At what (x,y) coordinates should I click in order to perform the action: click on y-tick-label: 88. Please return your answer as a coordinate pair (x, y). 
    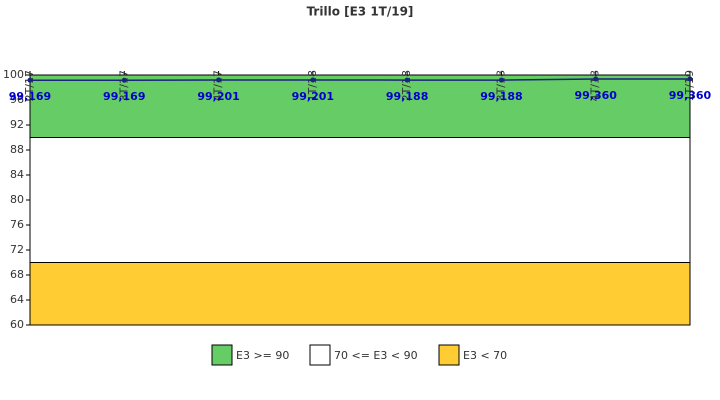
    Looking at the image, I should click on (17, 149).